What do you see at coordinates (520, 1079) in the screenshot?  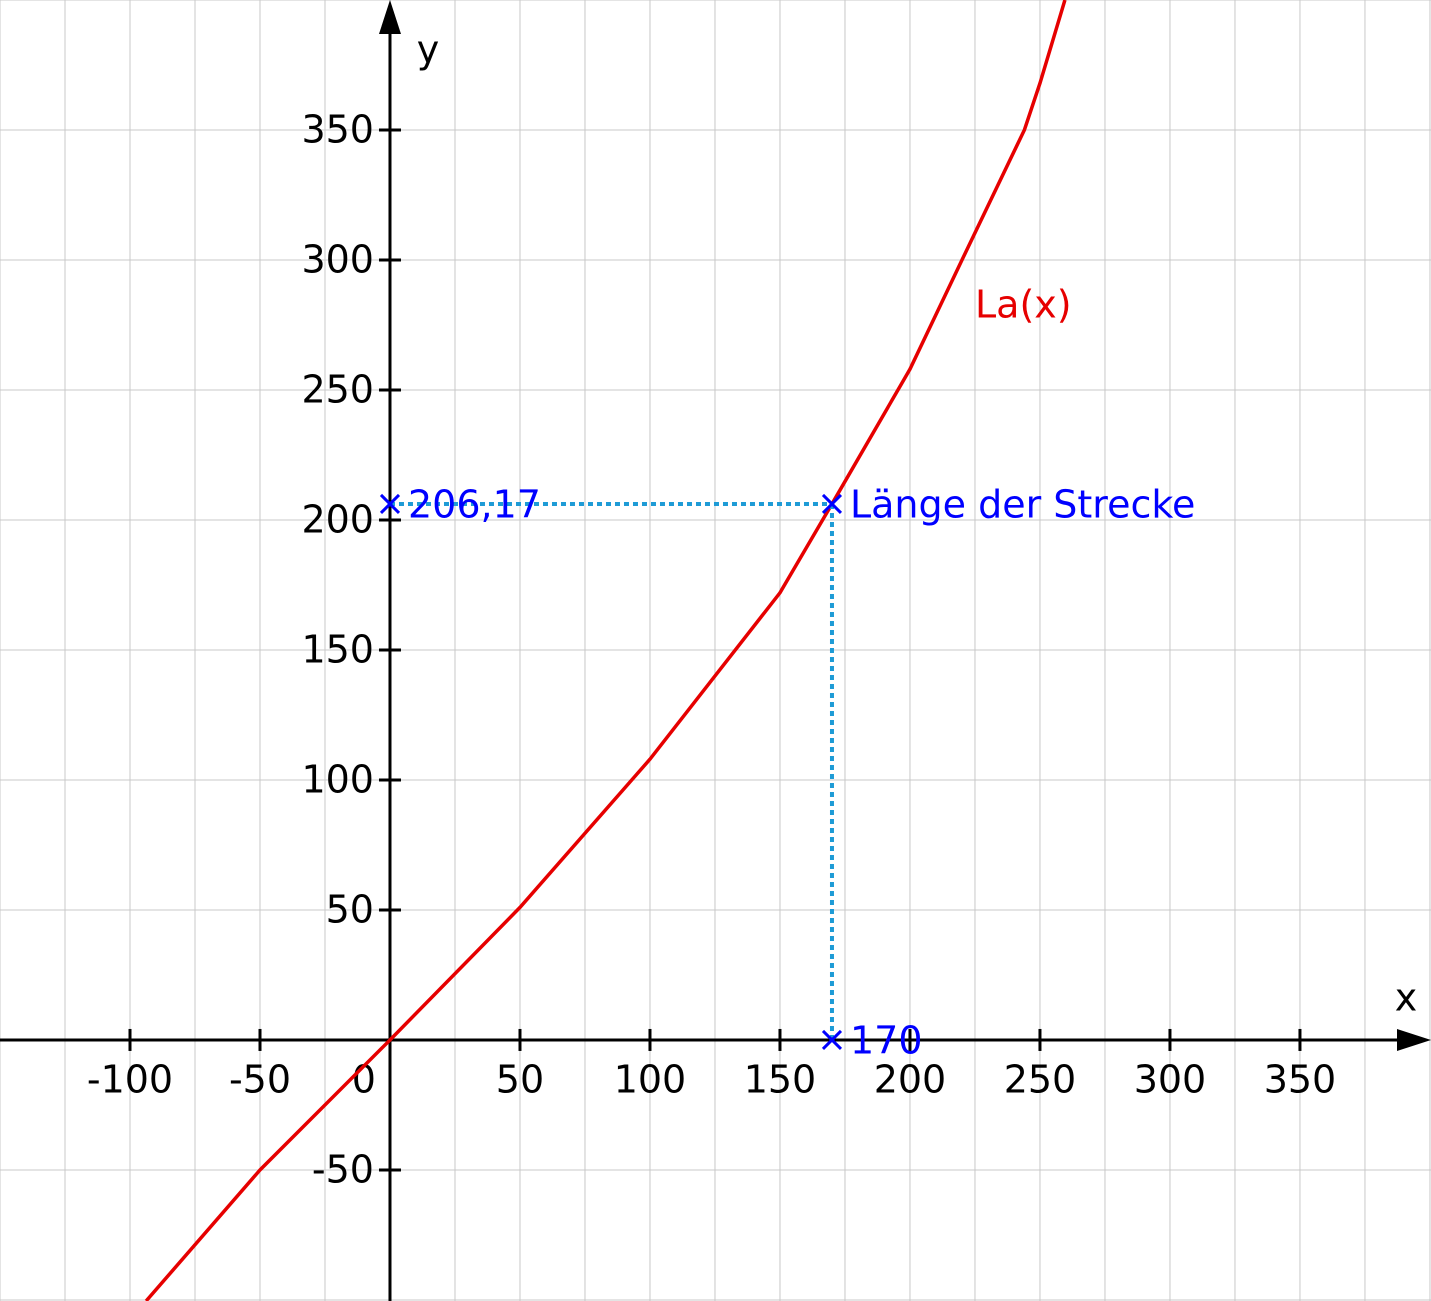 I see `x-tick-label: 50` at bounding box center [520, 1079].